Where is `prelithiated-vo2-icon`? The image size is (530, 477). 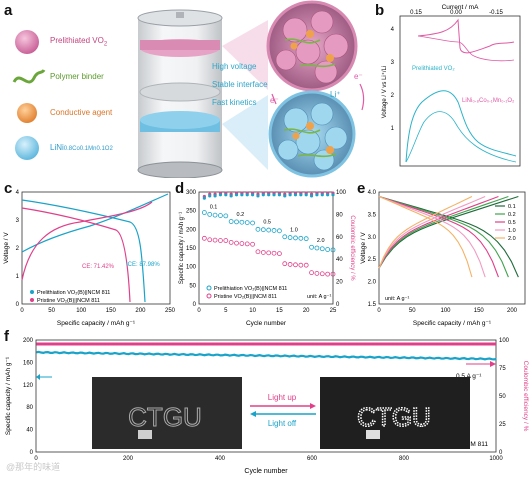
prelithiated-vo2-icon is located at coordinates (27, 42).